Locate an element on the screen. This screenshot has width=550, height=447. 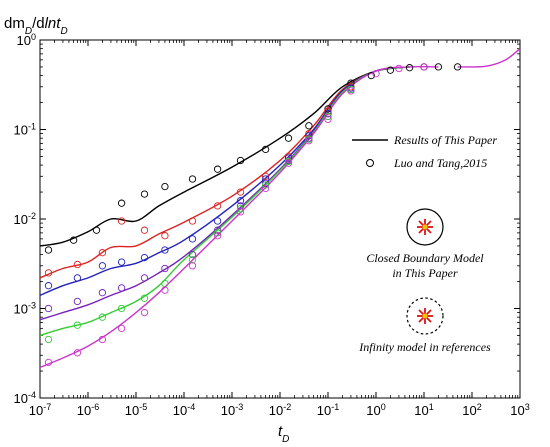
y-tick-label: 10⁻³ is located at coordinates (25, 309).